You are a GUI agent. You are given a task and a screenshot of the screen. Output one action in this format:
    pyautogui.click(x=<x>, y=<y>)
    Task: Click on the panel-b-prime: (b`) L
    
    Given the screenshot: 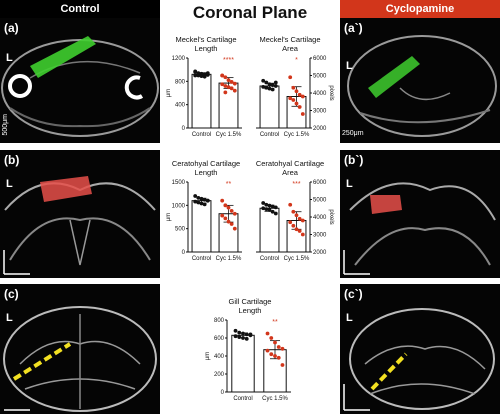 What is the action you would take?
    pyautogui.click(x=420, y=214)
    